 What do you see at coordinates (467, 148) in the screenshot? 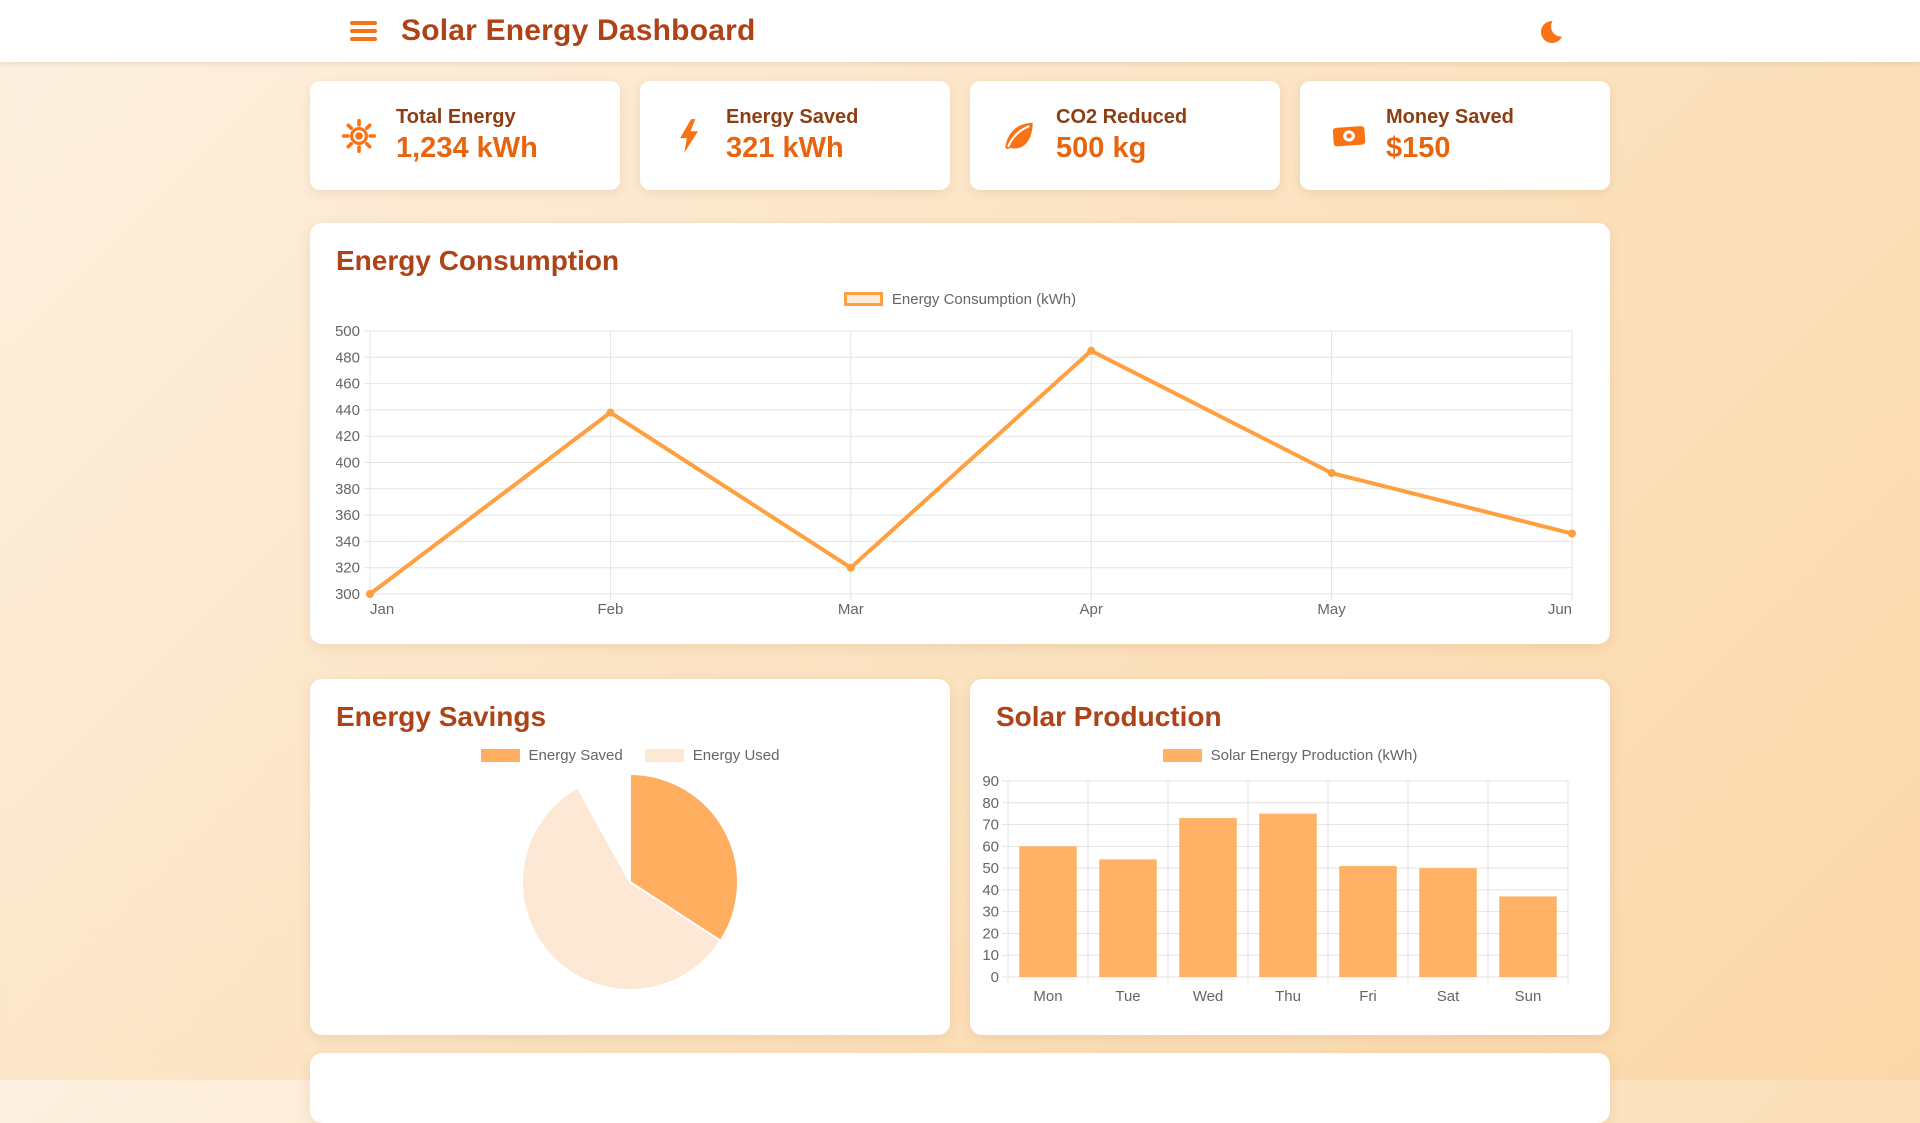
I see `stat-value: 1,234 kWh` at bounding box center [467, 148].